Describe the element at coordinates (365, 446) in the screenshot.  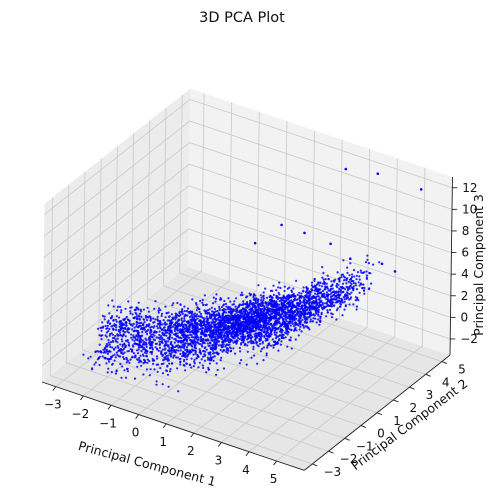
I see `y-tick-label: −1` at that location.